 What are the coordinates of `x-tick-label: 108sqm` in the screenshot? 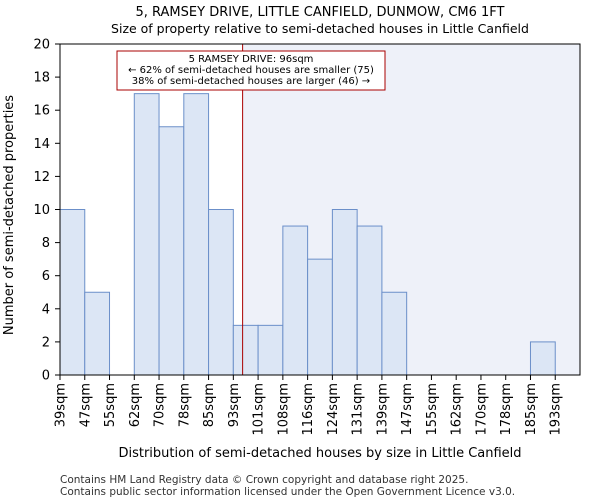 It's located at (283, 409).